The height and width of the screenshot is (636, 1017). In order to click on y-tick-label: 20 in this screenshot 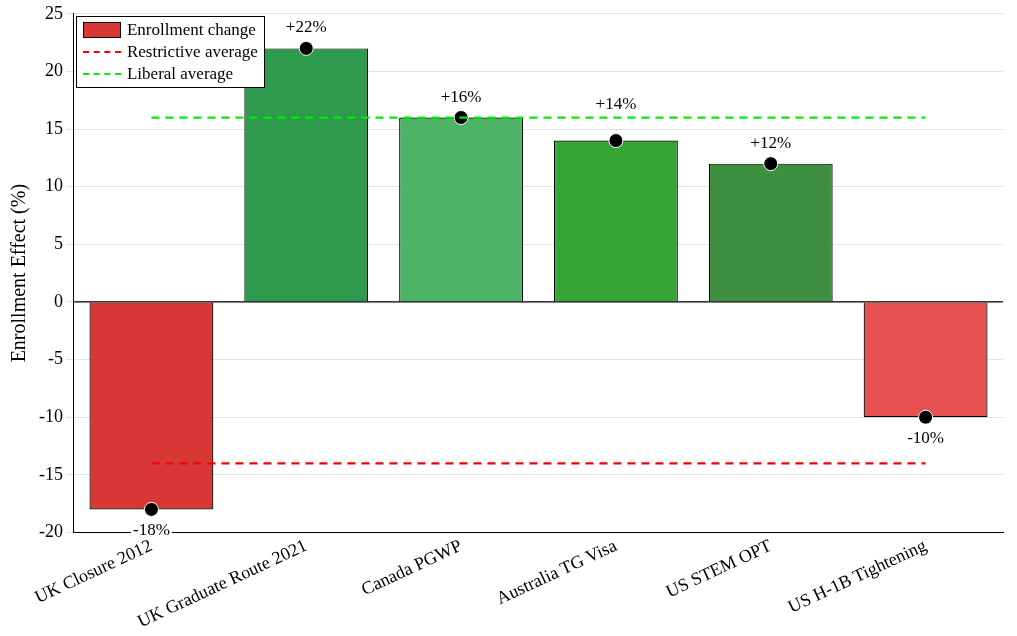, I will do `click(53, 70)`.